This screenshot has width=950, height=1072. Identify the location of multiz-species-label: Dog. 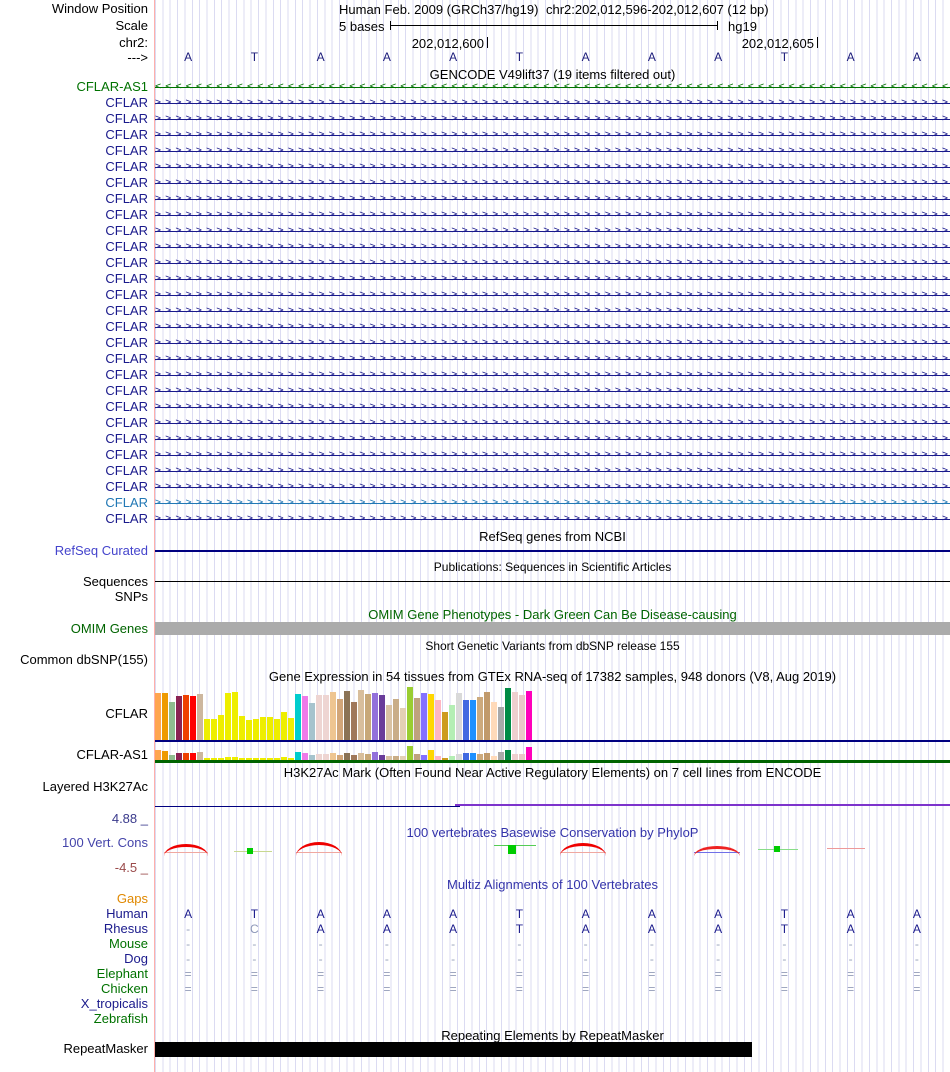
(136, 958).